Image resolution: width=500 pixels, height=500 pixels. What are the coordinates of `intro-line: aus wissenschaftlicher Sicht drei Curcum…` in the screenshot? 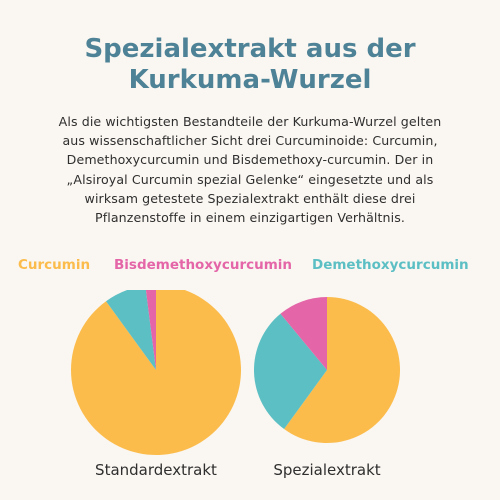 It's located at (250, 141).